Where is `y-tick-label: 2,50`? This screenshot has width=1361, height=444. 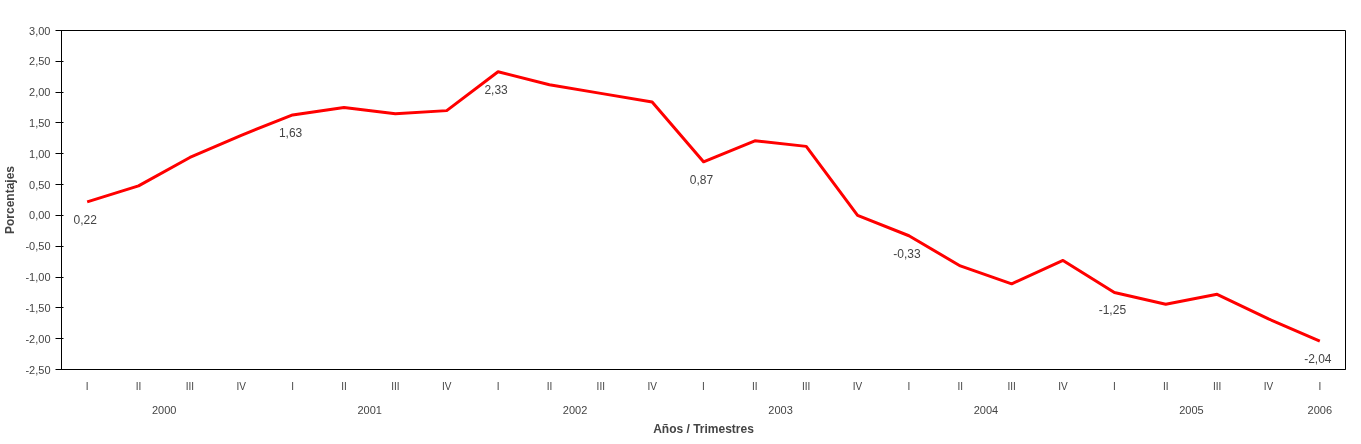 y-tick-label: 2,50 is located at coordinates (40, 61).